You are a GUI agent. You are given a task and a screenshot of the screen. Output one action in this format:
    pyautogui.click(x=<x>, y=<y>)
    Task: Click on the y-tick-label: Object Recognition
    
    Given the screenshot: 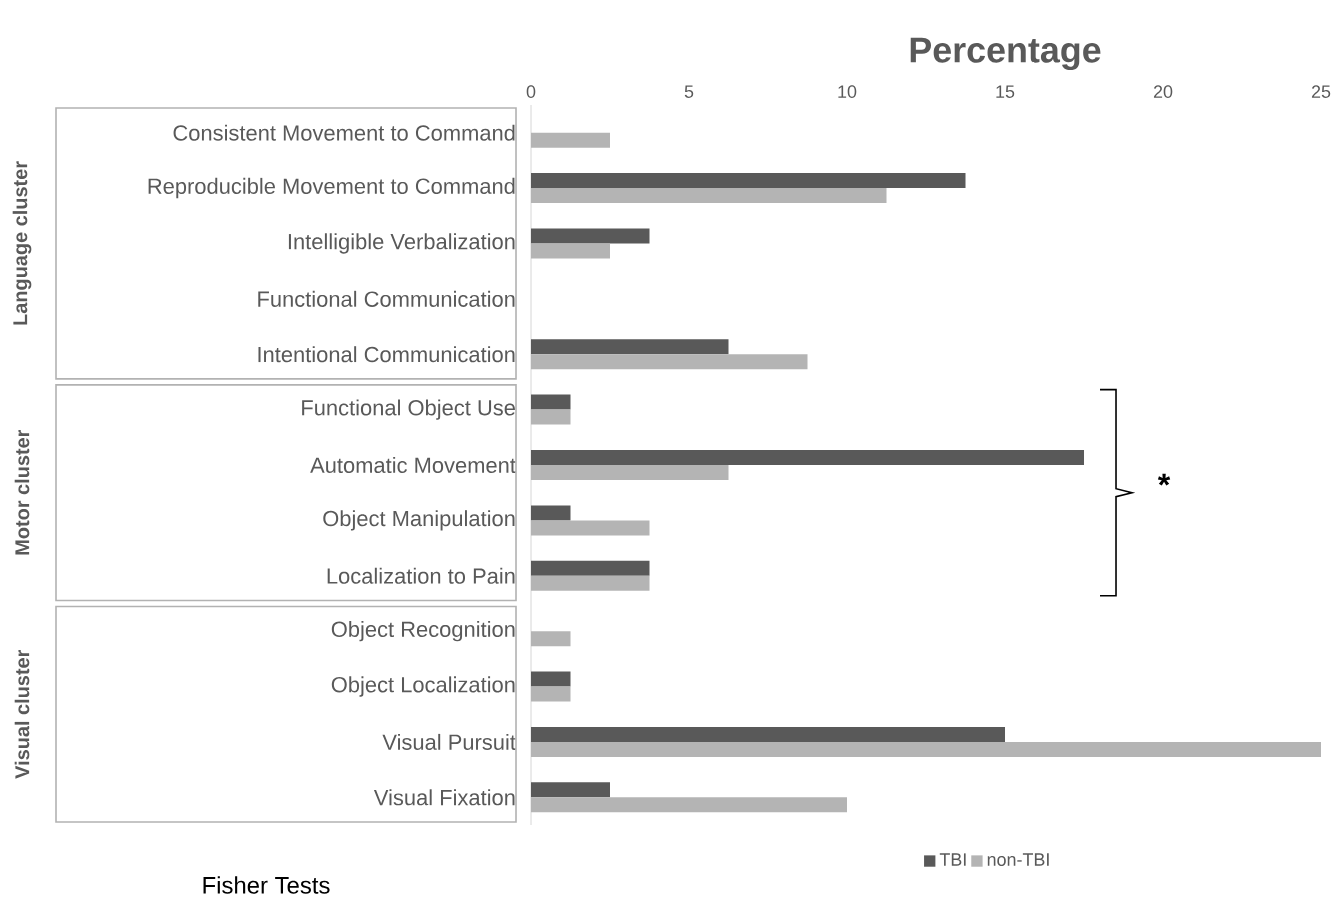 What is the action you would take?
    pyautogui.click(x=423, y=631)
    